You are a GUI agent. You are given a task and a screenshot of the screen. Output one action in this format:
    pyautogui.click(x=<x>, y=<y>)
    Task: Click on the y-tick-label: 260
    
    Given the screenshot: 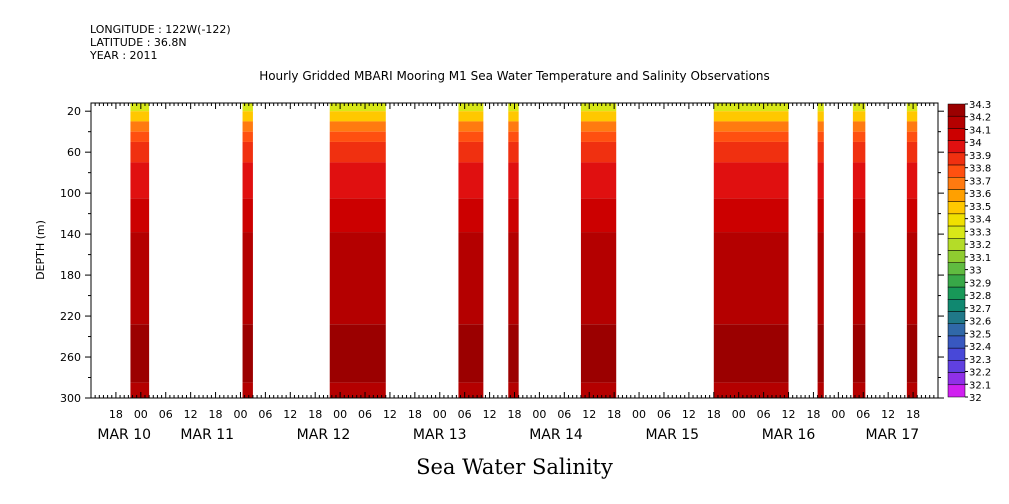 What is the action you would take?
    pyautogui.click(x=70, y=357)
    